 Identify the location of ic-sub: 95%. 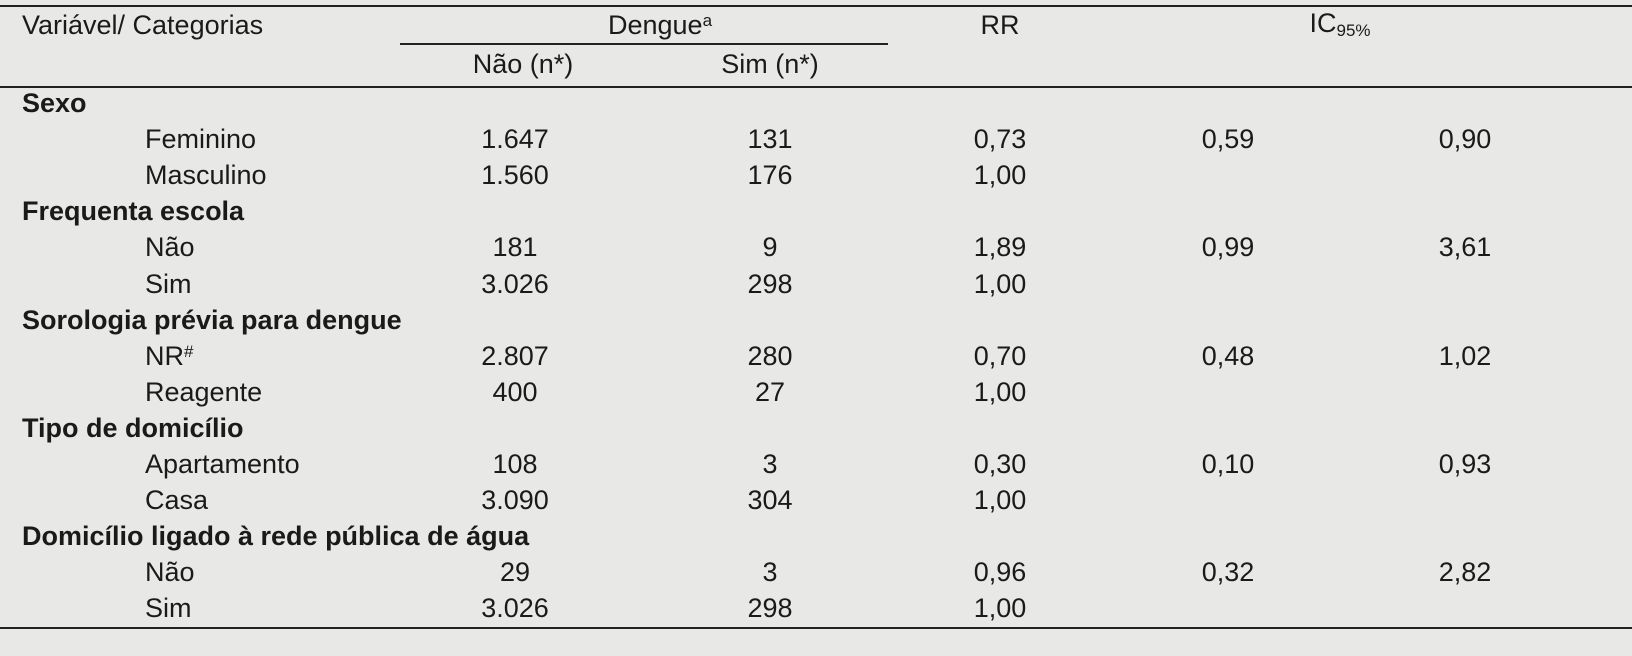
(1353, 30).